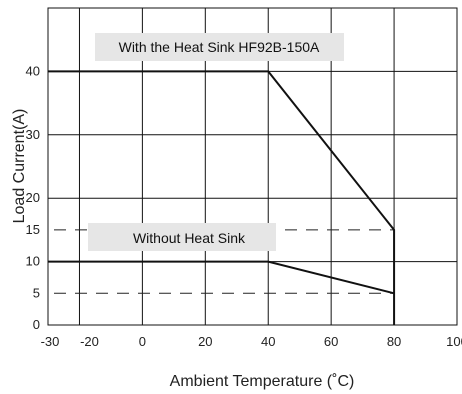  Describe the element at coordinates (331, 341) in the screenshot. I see `x-tick-label: 60` at that location.